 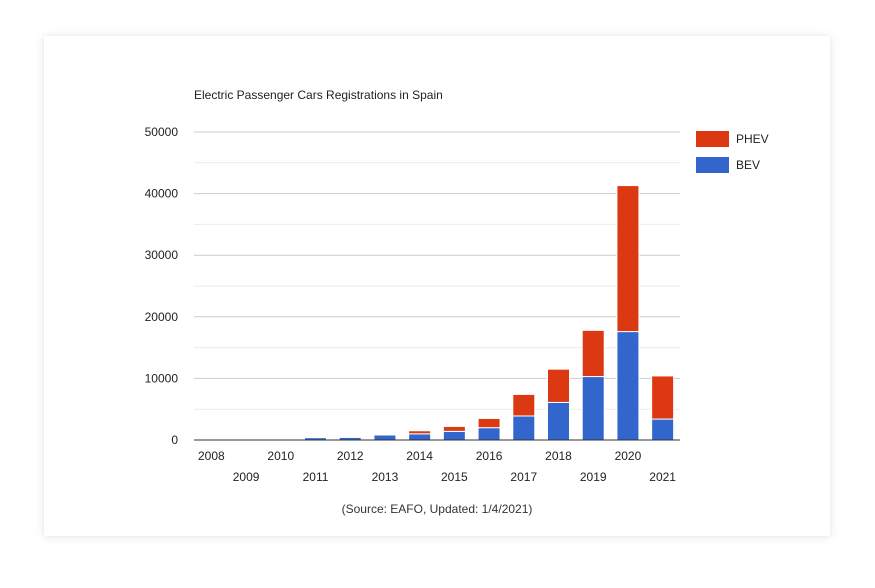 I want to click on bar-phev-2013, so click(x=385, y=434).